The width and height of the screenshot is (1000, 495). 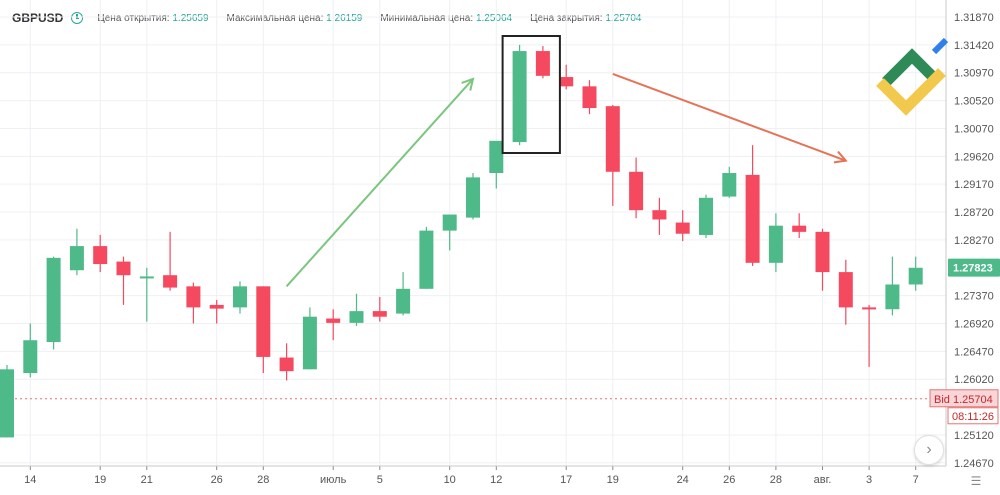 What do you see at coordinates (869, 480) in the screenshot?
I see `x-tick-label: 3` at bounding box center [869, 480].